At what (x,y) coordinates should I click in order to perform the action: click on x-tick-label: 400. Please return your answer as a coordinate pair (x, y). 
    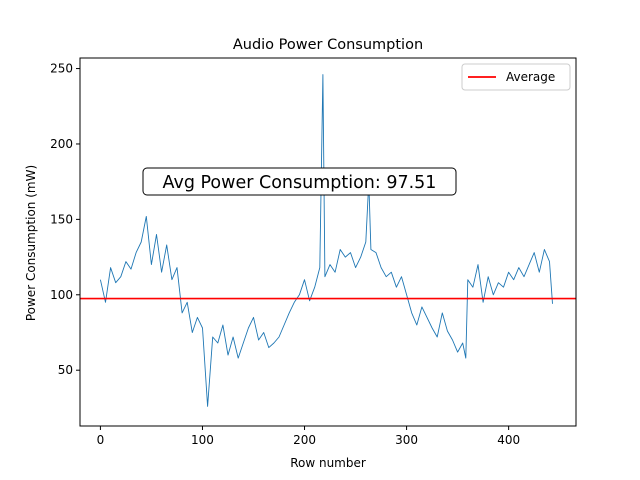
    Looking at the image, I should click on (508, 440).